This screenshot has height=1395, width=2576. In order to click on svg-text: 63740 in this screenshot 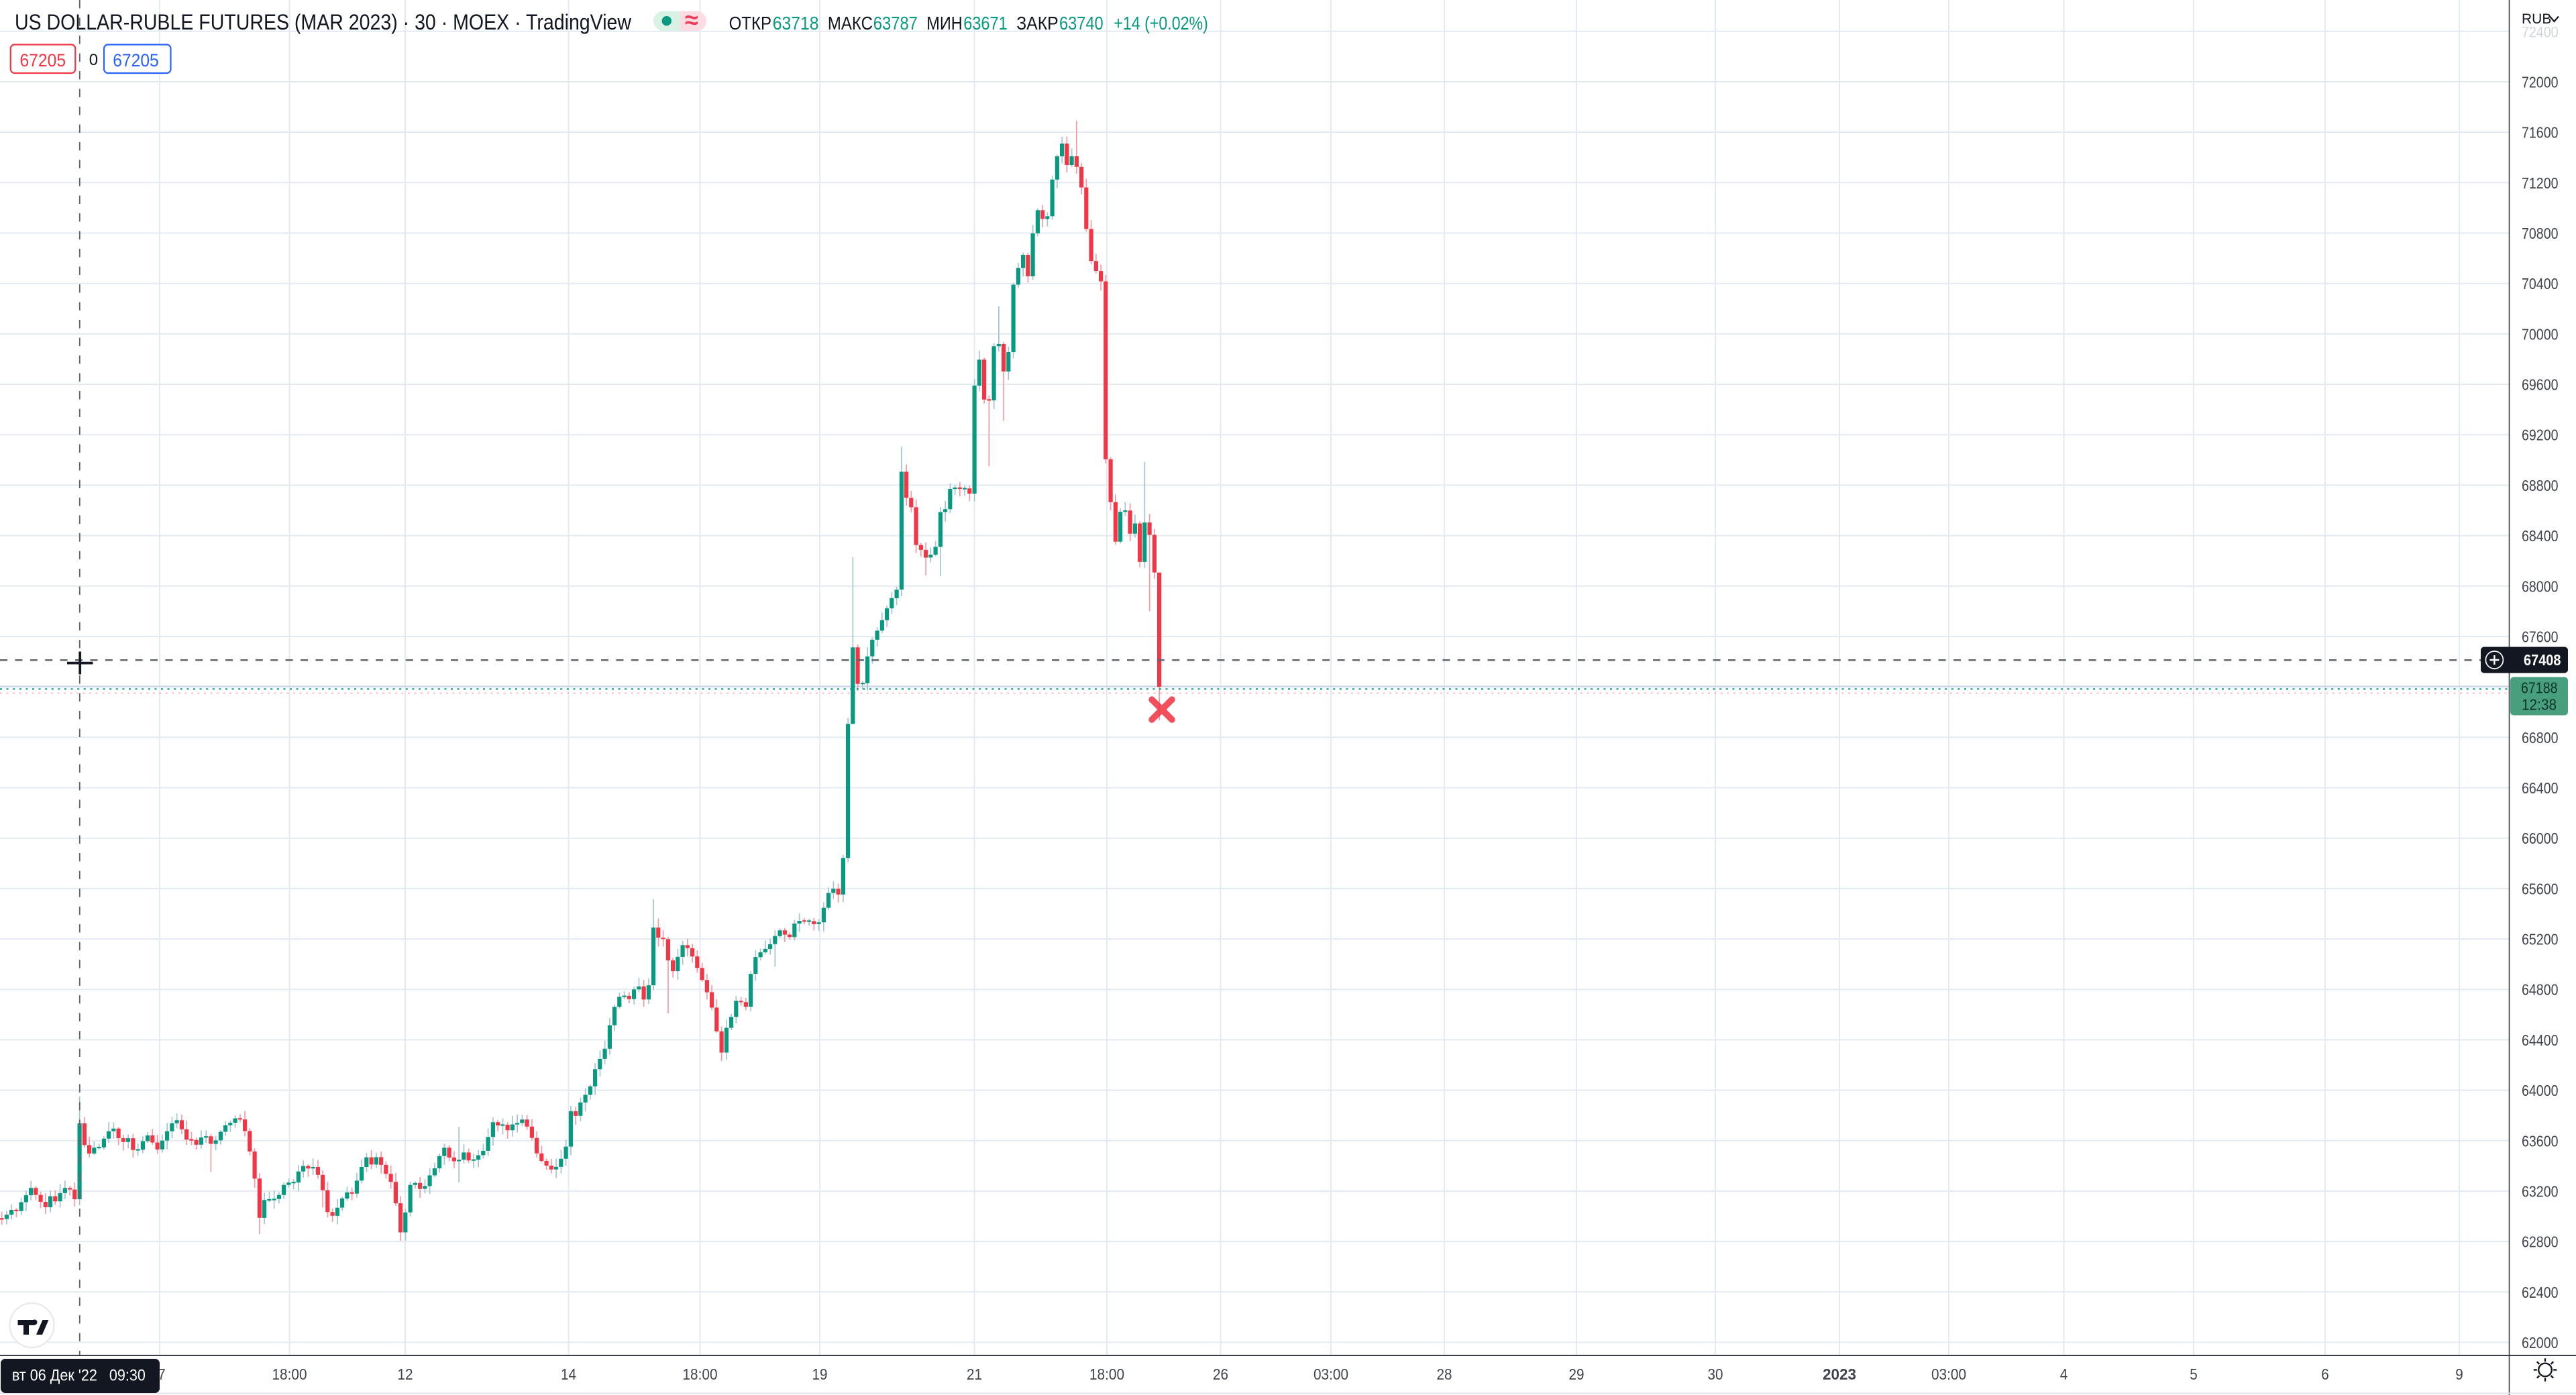, I will do `click(1081, 23)`.